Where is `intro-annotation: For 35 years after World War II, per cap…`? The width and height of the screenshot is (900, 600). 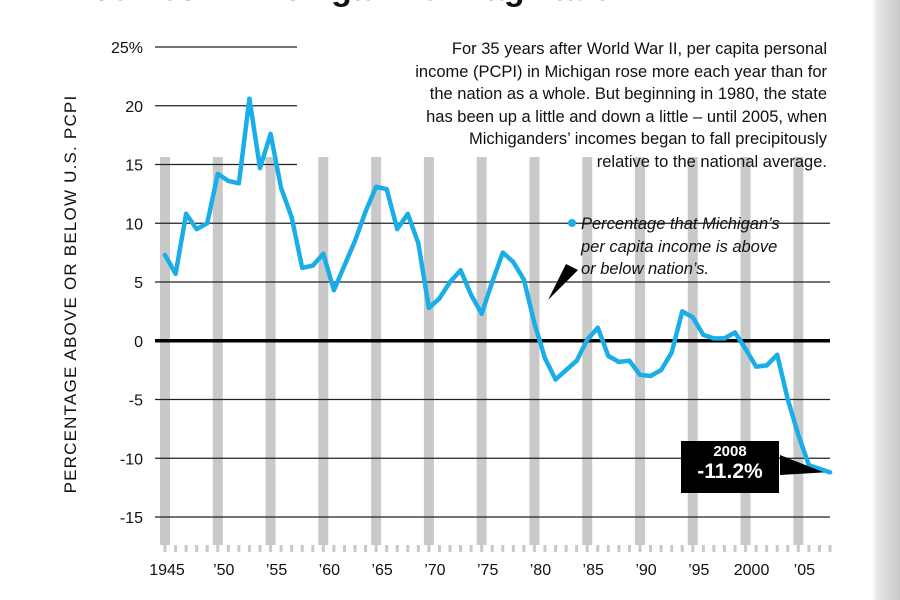
intro-annotation: For 35 years after World War II, per cap… is located at coordinates (563, 105).